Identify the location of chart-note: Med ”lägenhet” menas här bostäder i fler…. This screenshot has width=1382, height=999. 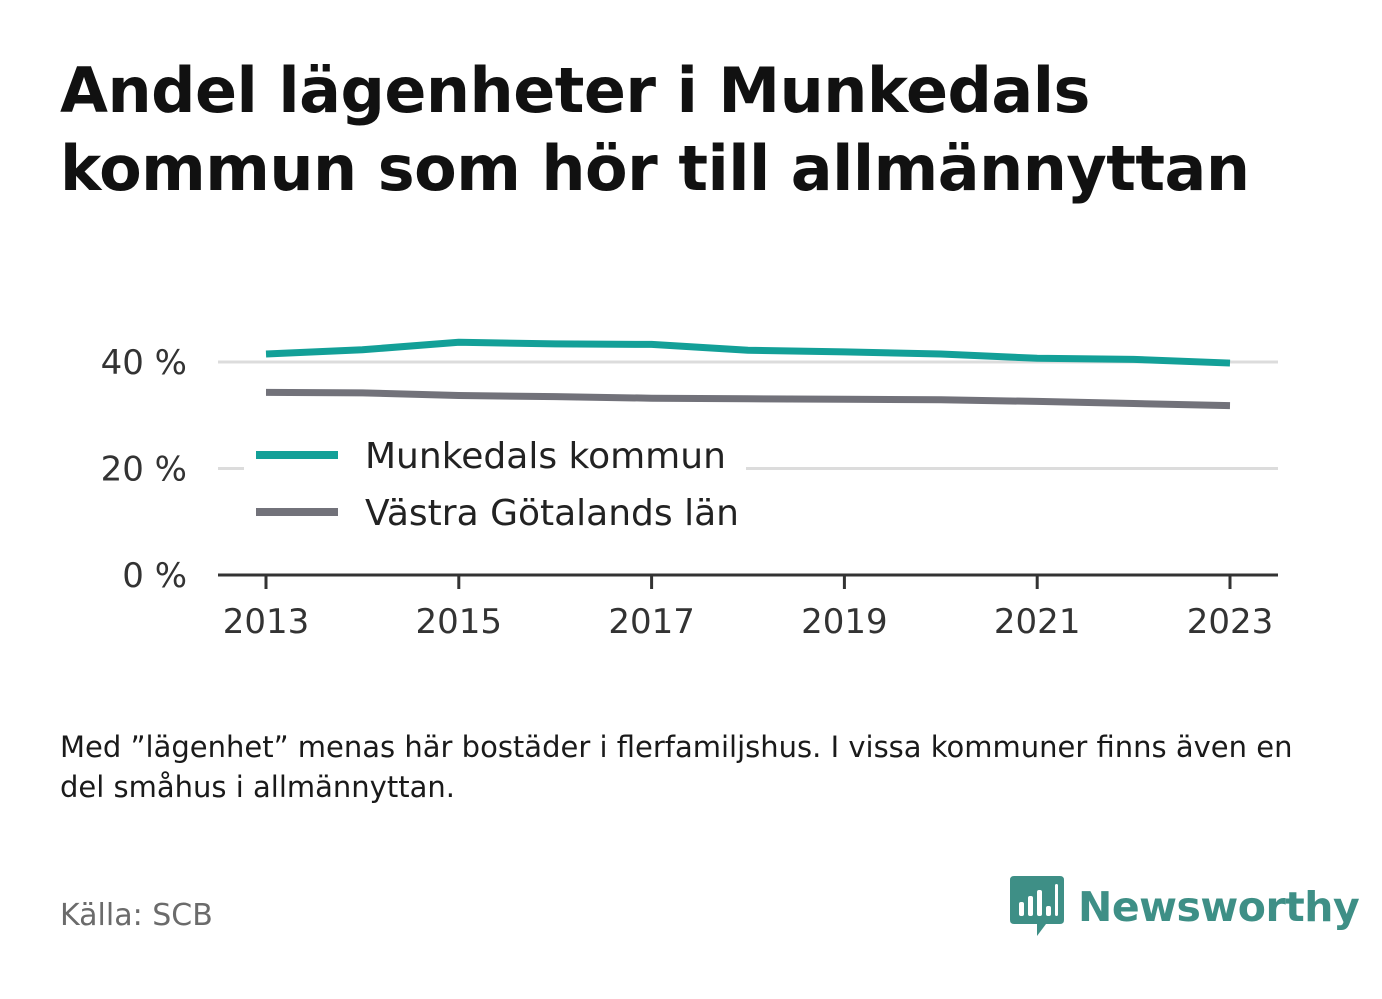
(676, 767).